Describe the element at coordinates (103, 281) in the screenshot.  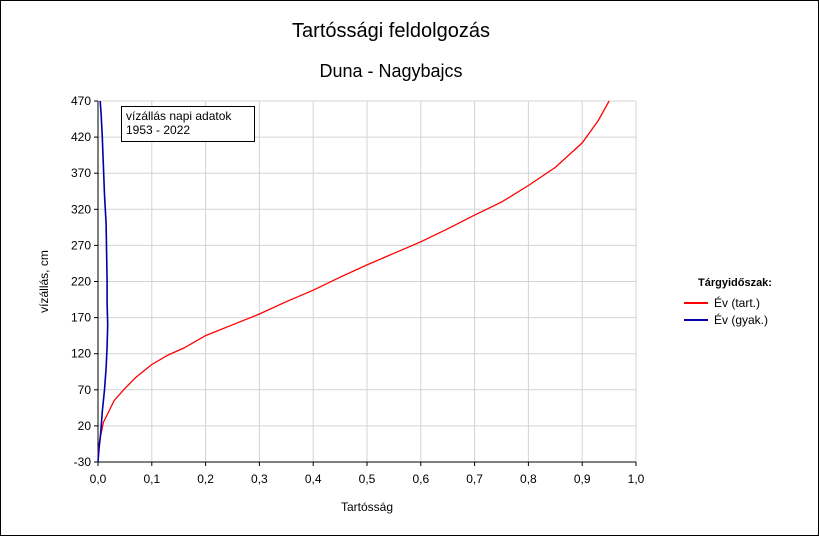
I see `series-line-gyak` at that location.